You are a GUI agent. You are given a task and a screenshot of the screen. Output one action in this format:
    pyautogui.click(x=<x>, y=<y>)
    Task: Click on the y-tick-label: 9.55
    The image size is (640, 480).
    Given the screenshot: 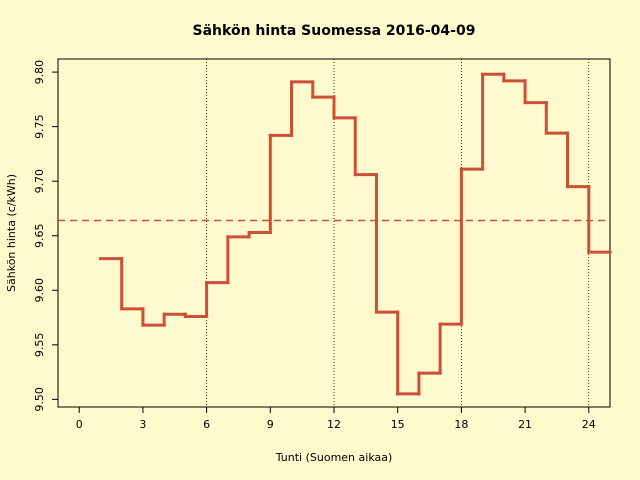 What is the action you would take?
    pyautogui.click(x=39, y=345)
    